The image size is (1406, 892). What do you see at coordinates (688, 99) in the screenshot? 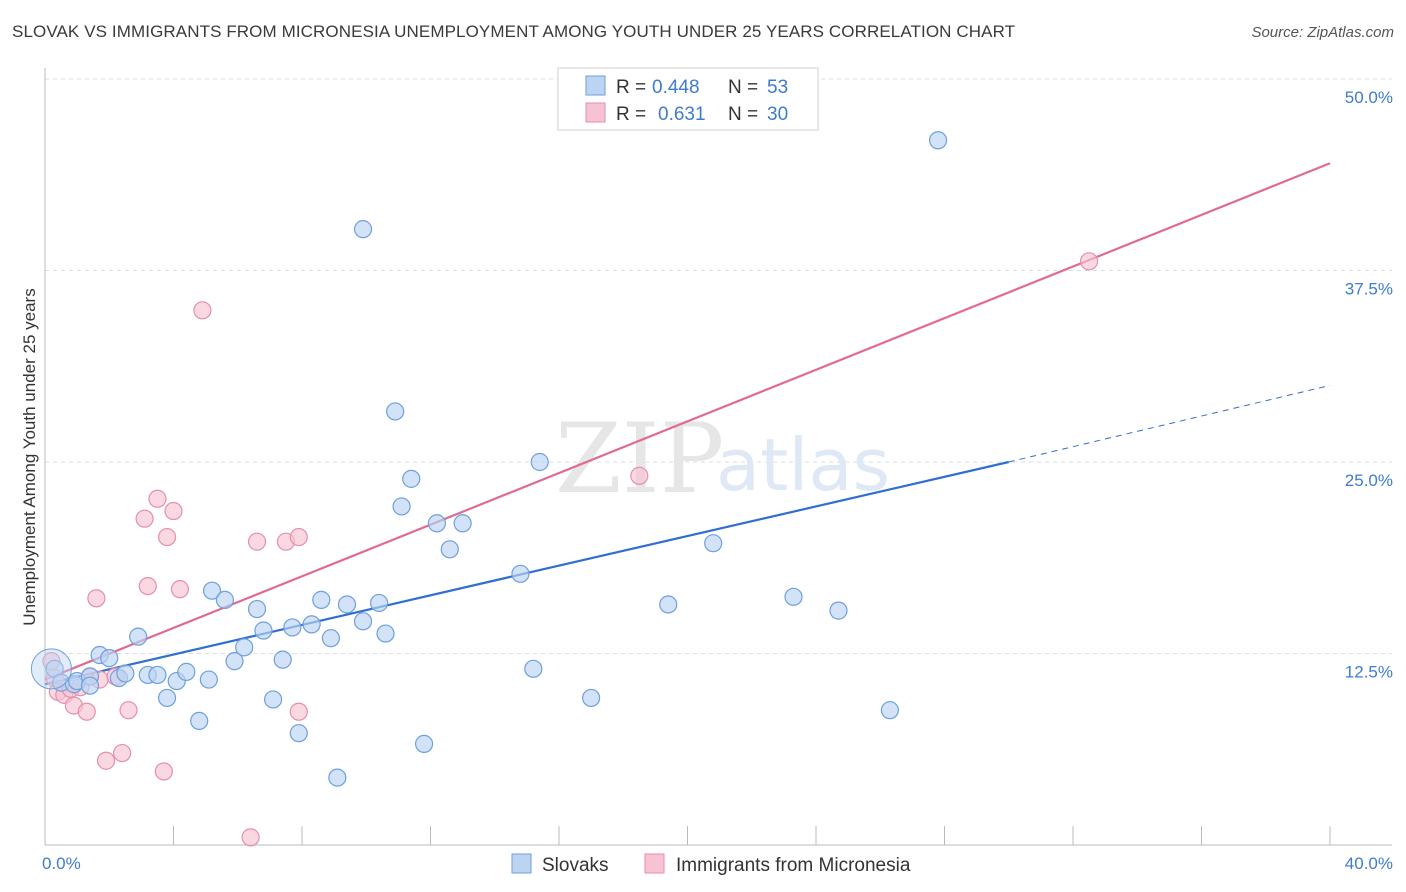
I see `correlation-legend: R = 0.448 N = 53 R = 0.631 N = 30` at bounding box center [688, 99].